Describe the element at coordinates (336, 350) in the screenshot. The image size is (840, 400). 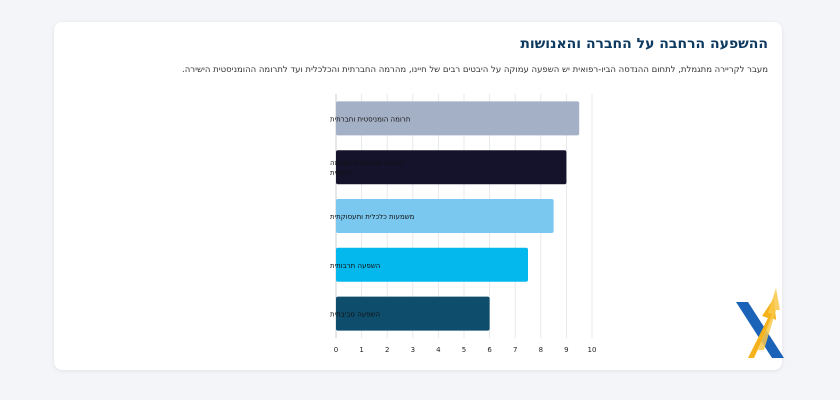
I see `x-tick-label: 0` at that location.